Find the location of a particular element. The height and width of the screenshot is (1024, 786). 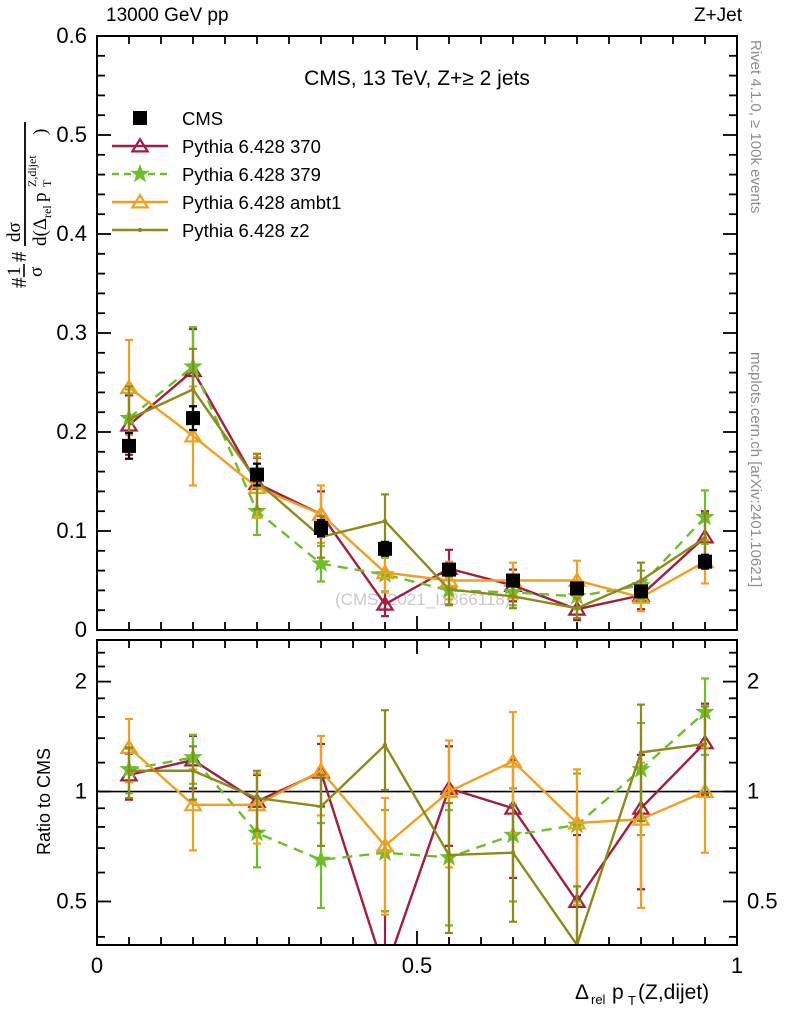

main-ylabel: # 1 σ # dσ d(Δ rel p T Z,dijet ) is located at coordinates (35, 165).